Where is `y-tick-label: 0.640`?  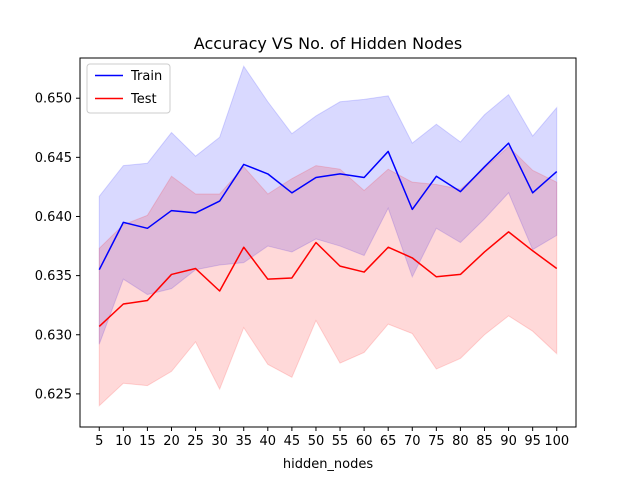 y-tick-label: 0.640 is located at coordinates (53, 217).